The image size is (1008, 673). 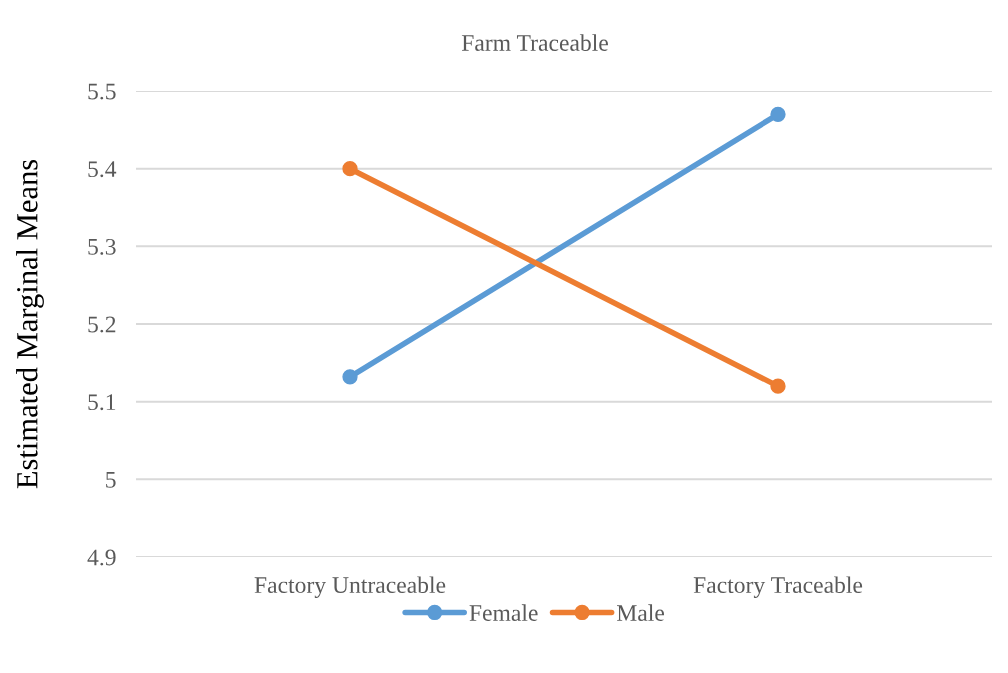 What do you see at coordinates (102, 169) in the screenshot?
I see `y-tick-label: 5.4` at bounding box center [102, 169].